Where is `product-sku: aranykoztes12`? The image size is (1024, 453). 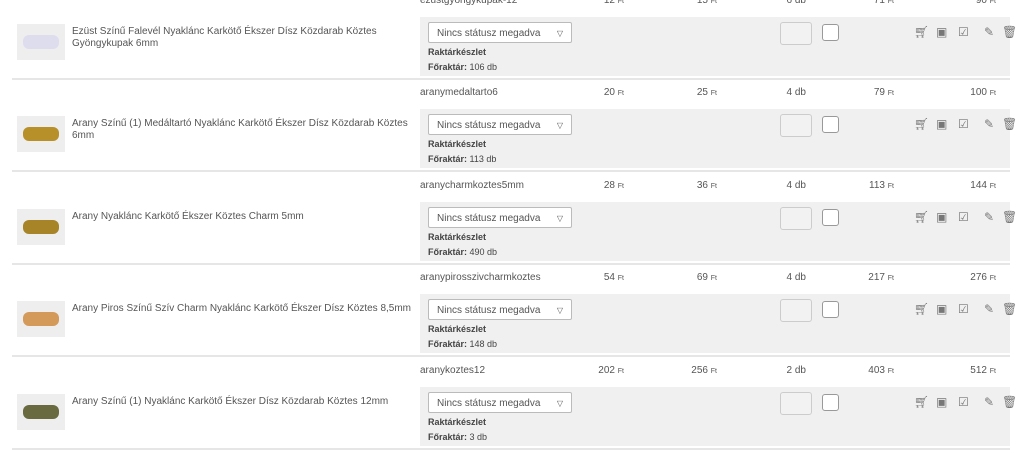
product-sku: aranykoztes12 is located at coordinates (453, 370).